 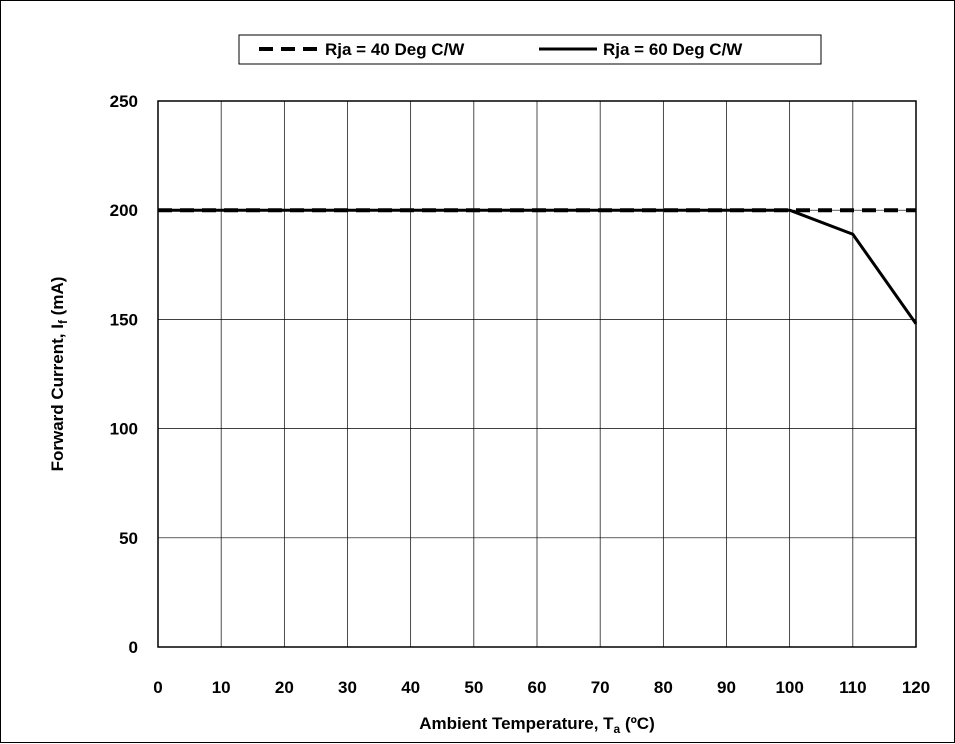 I want to click on legend: Rja = 40 Deg C/W Rja = 60 Deg C/W, so click(x=530, y=49).